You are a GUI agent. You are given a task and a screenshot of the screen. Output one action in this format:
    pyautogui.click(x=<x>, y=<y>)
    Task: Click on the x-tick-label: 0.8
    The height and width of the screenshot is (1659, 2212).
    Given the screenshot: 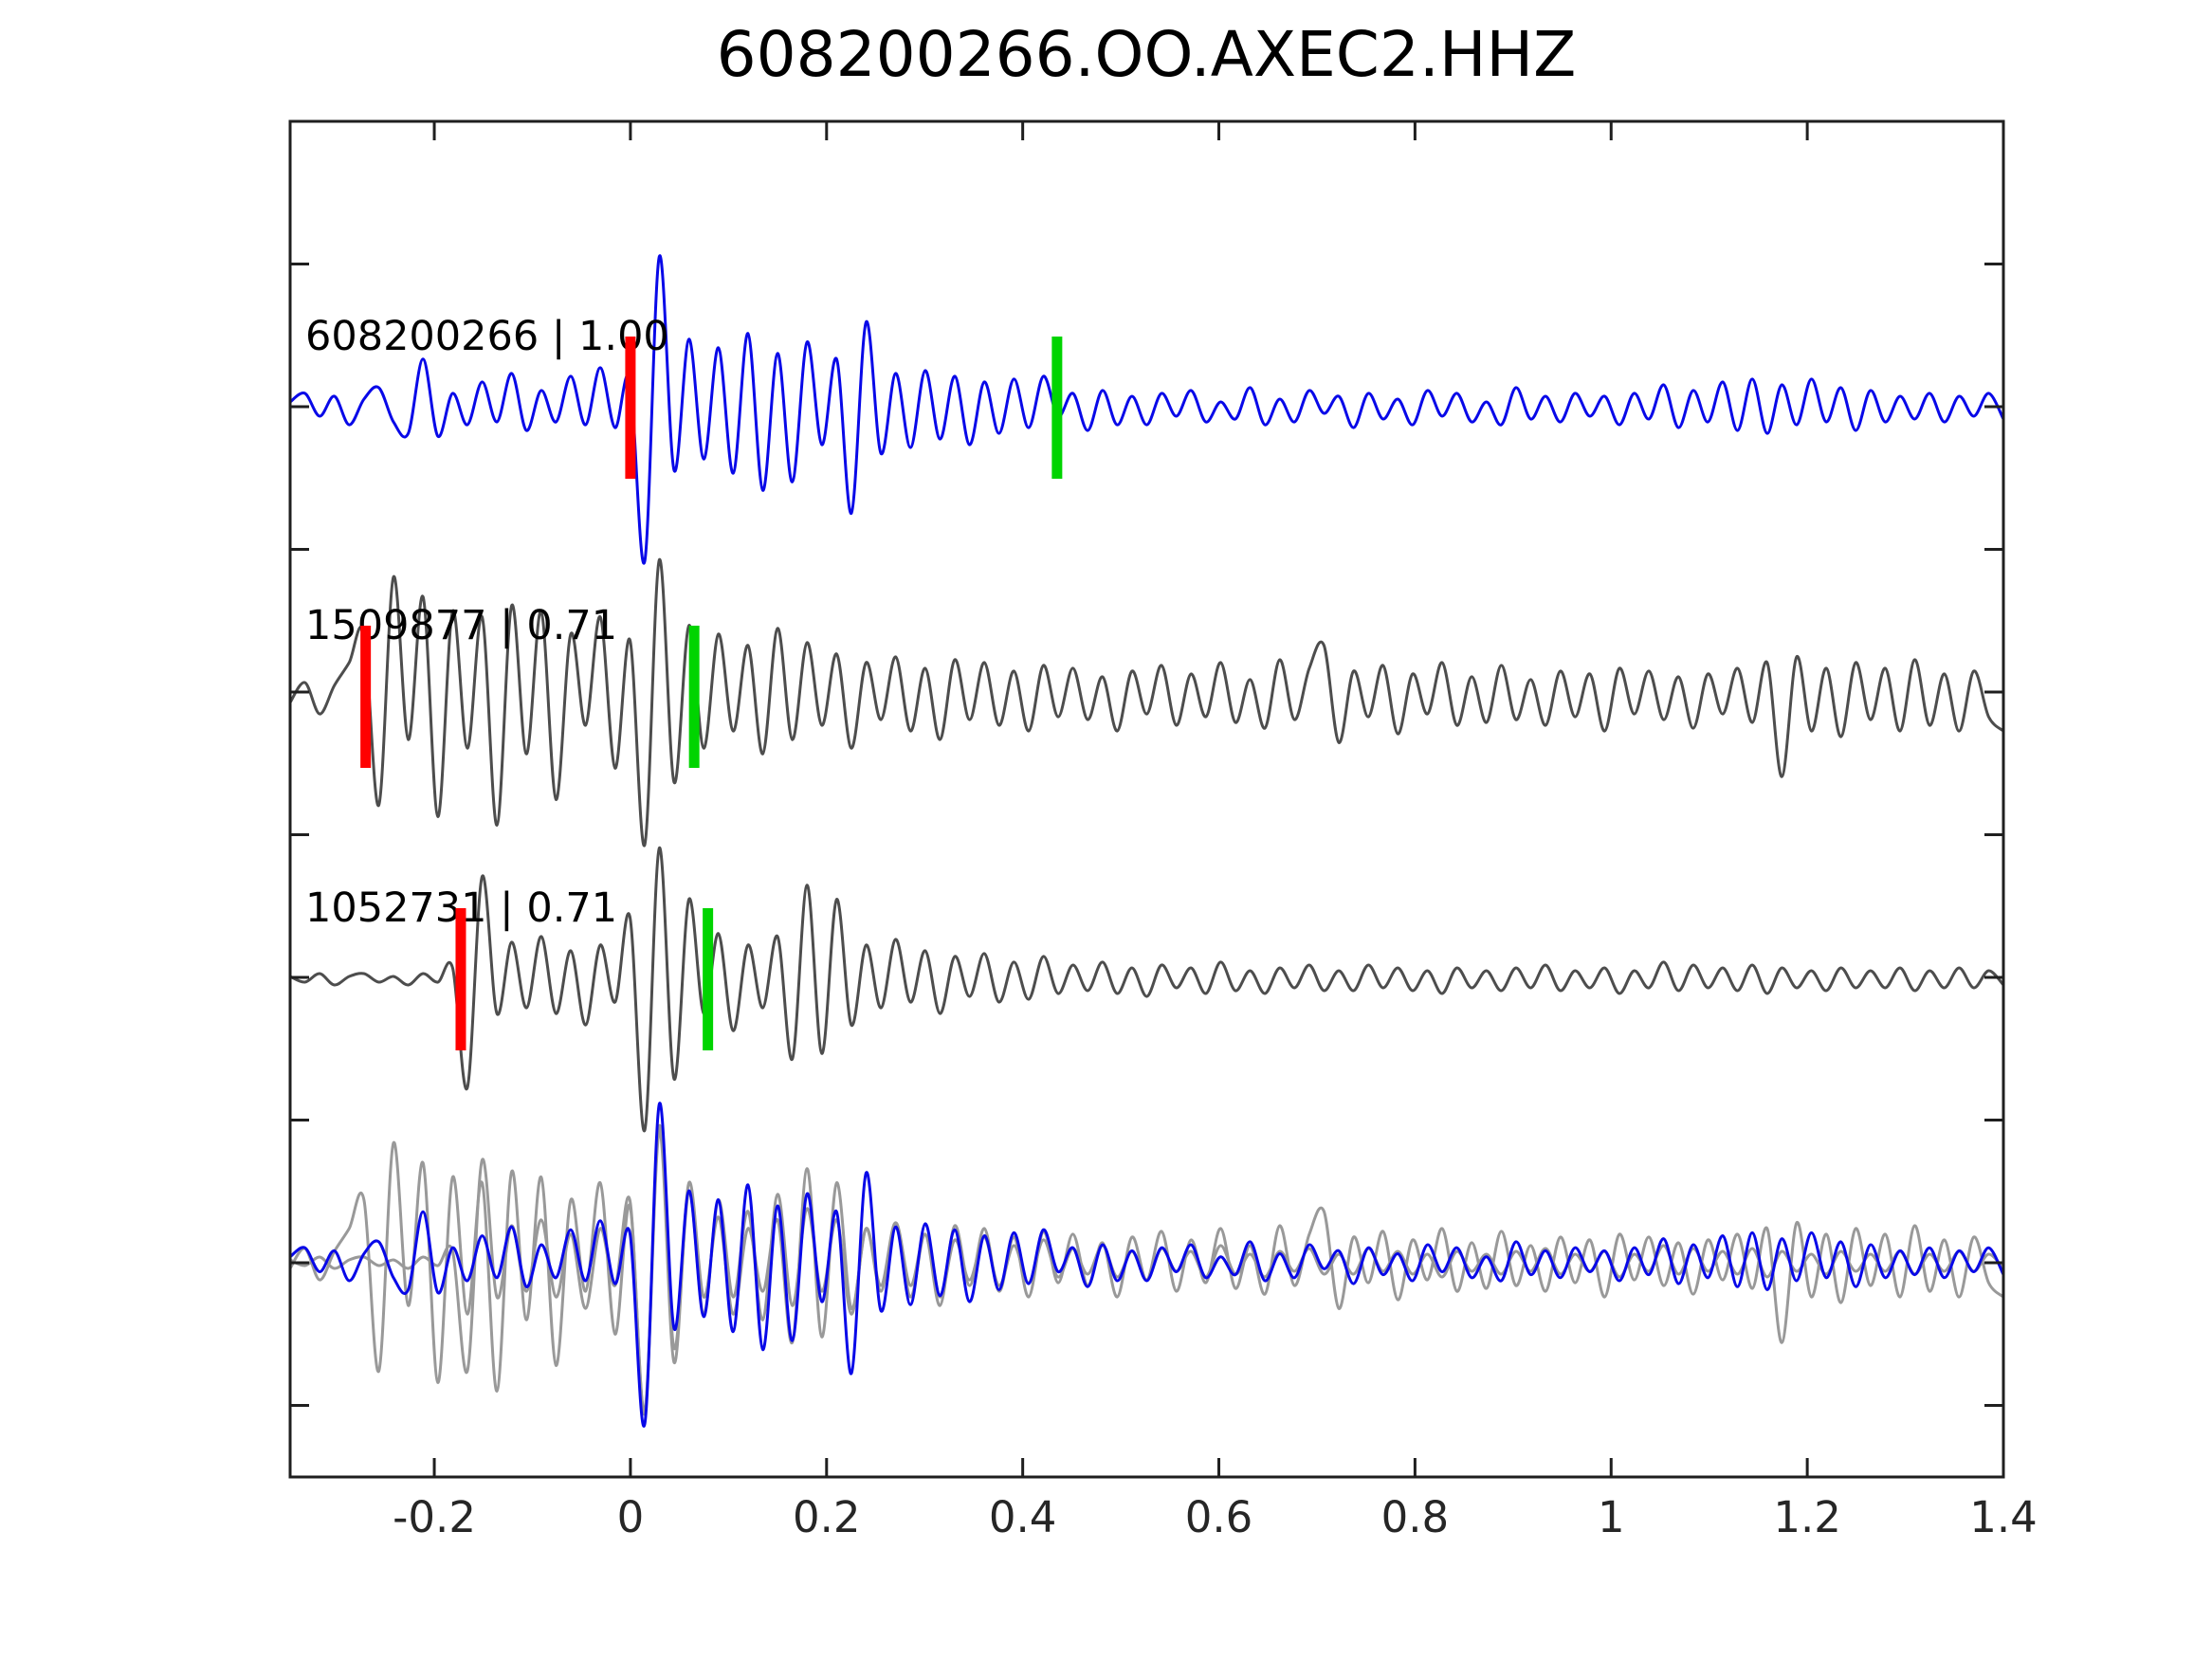 What is the action you would take?
    pyautogui.click(x=1415, y=1517)
    